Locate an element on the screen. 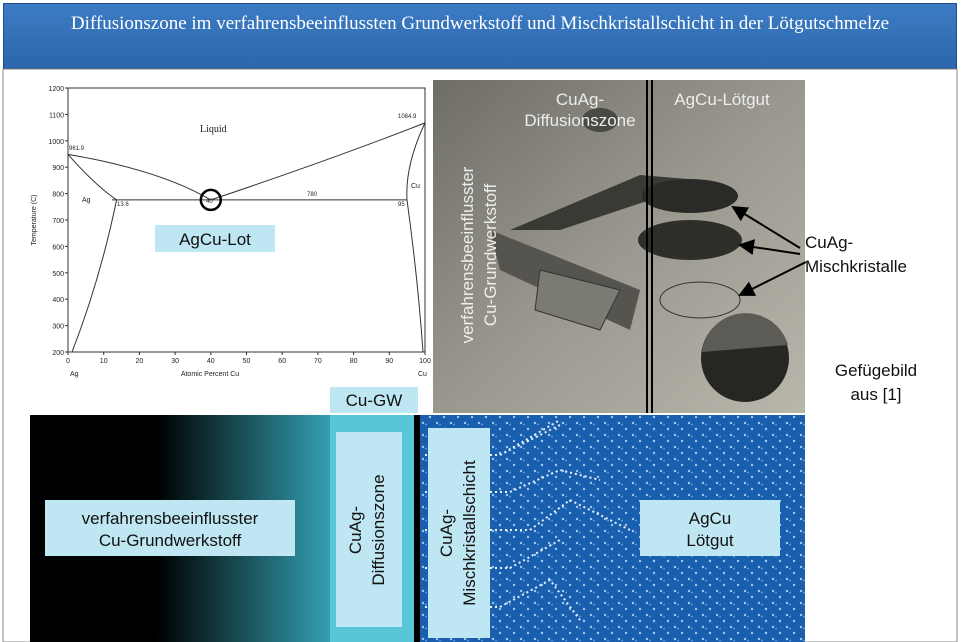  schematic-label: Lötgut is located at coordinates (710, 540).